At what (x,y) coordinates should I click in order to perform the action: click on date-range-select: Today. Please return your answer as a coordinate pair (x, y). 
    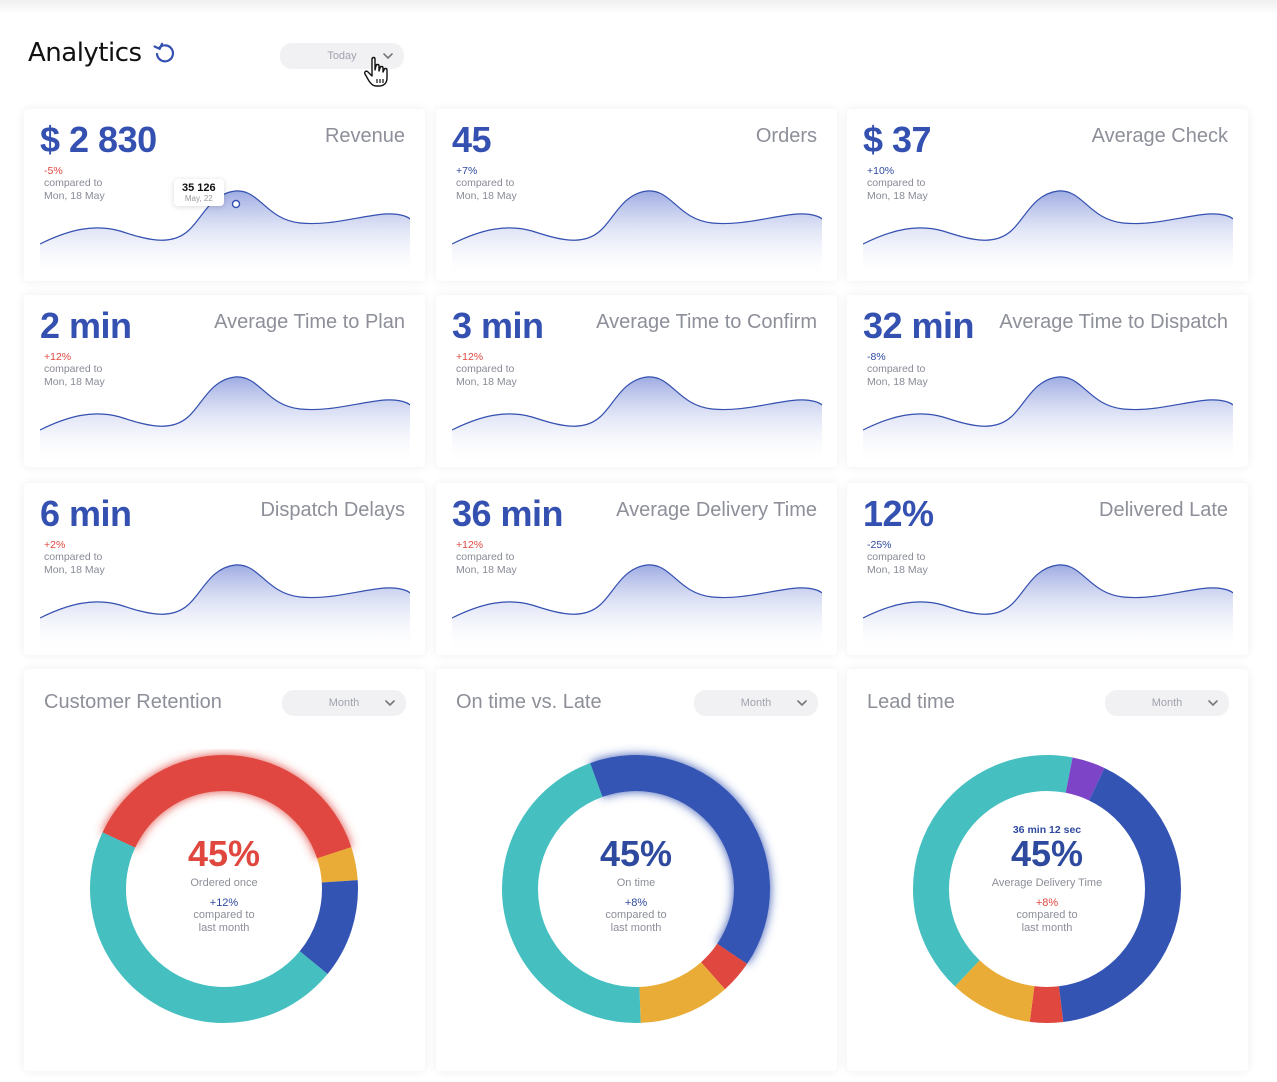
    Looking at the image, I should click on (342, 56).